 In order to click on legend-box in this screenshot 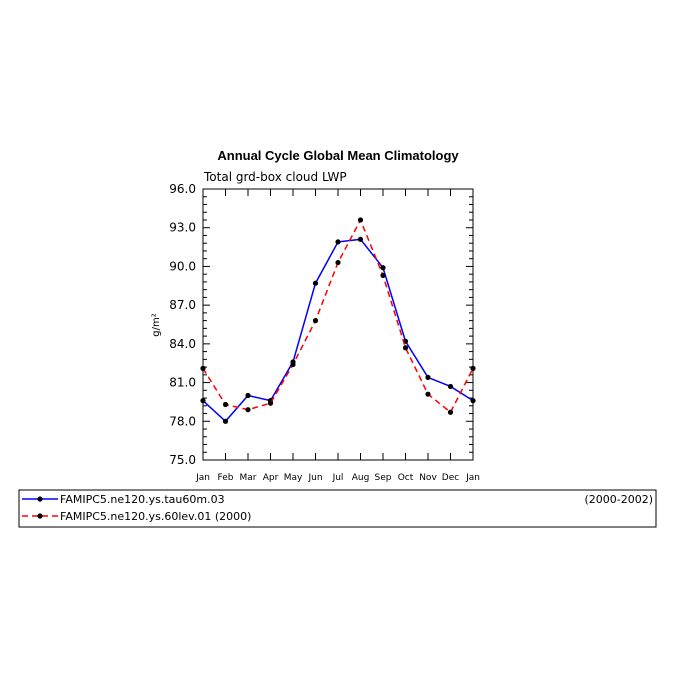, I will do `click(337, 508)`.